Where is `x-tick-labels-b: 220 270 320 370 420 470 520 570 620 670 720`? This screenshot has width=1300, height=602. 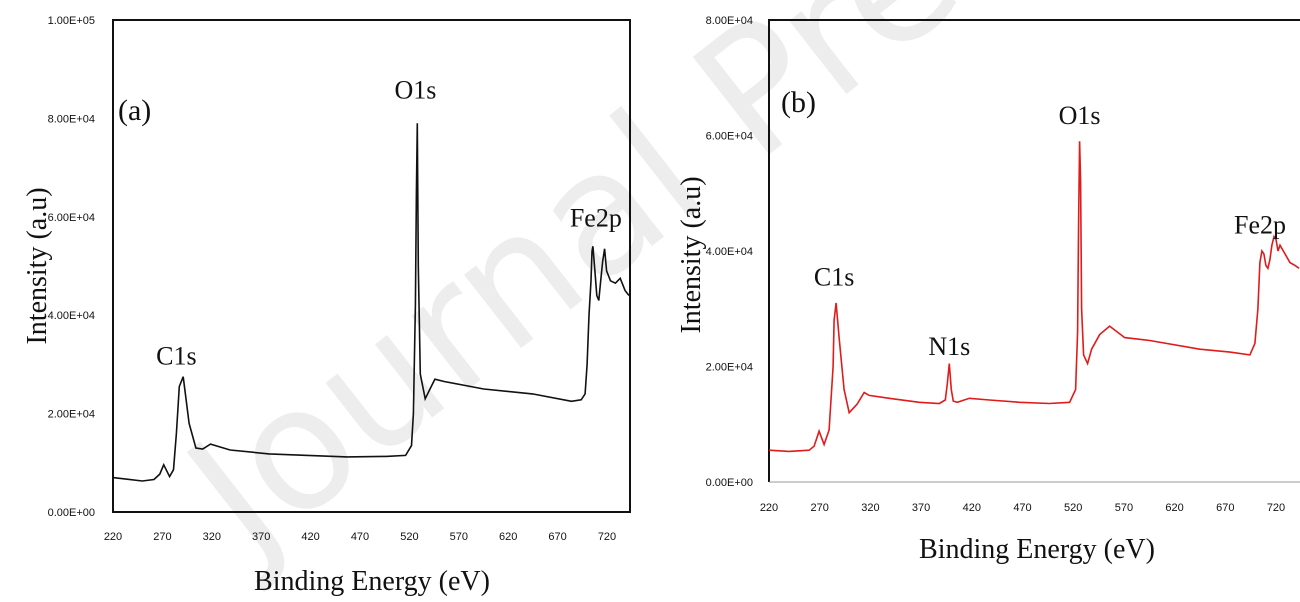
x-tick-labels-b: 220 270 320 370 420 470 520 570 620 670 720 is located at coordinates (1022, 508).